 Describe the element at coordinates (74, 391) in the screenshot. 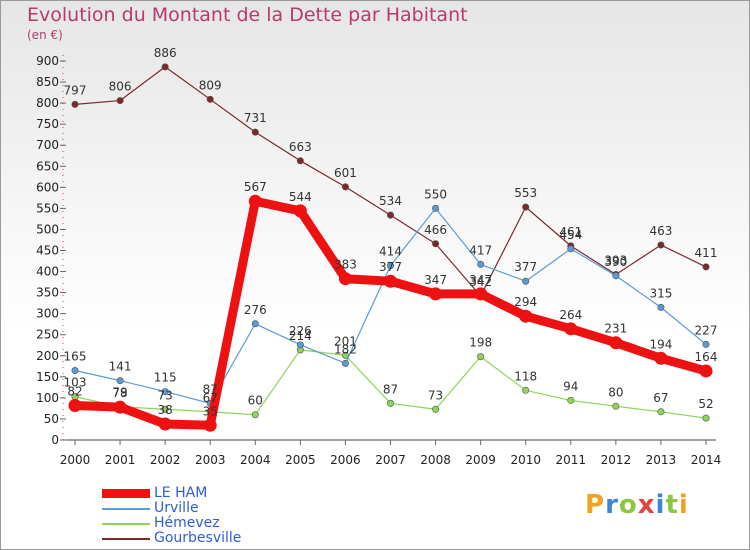

I see `data-label: 82` at that location.